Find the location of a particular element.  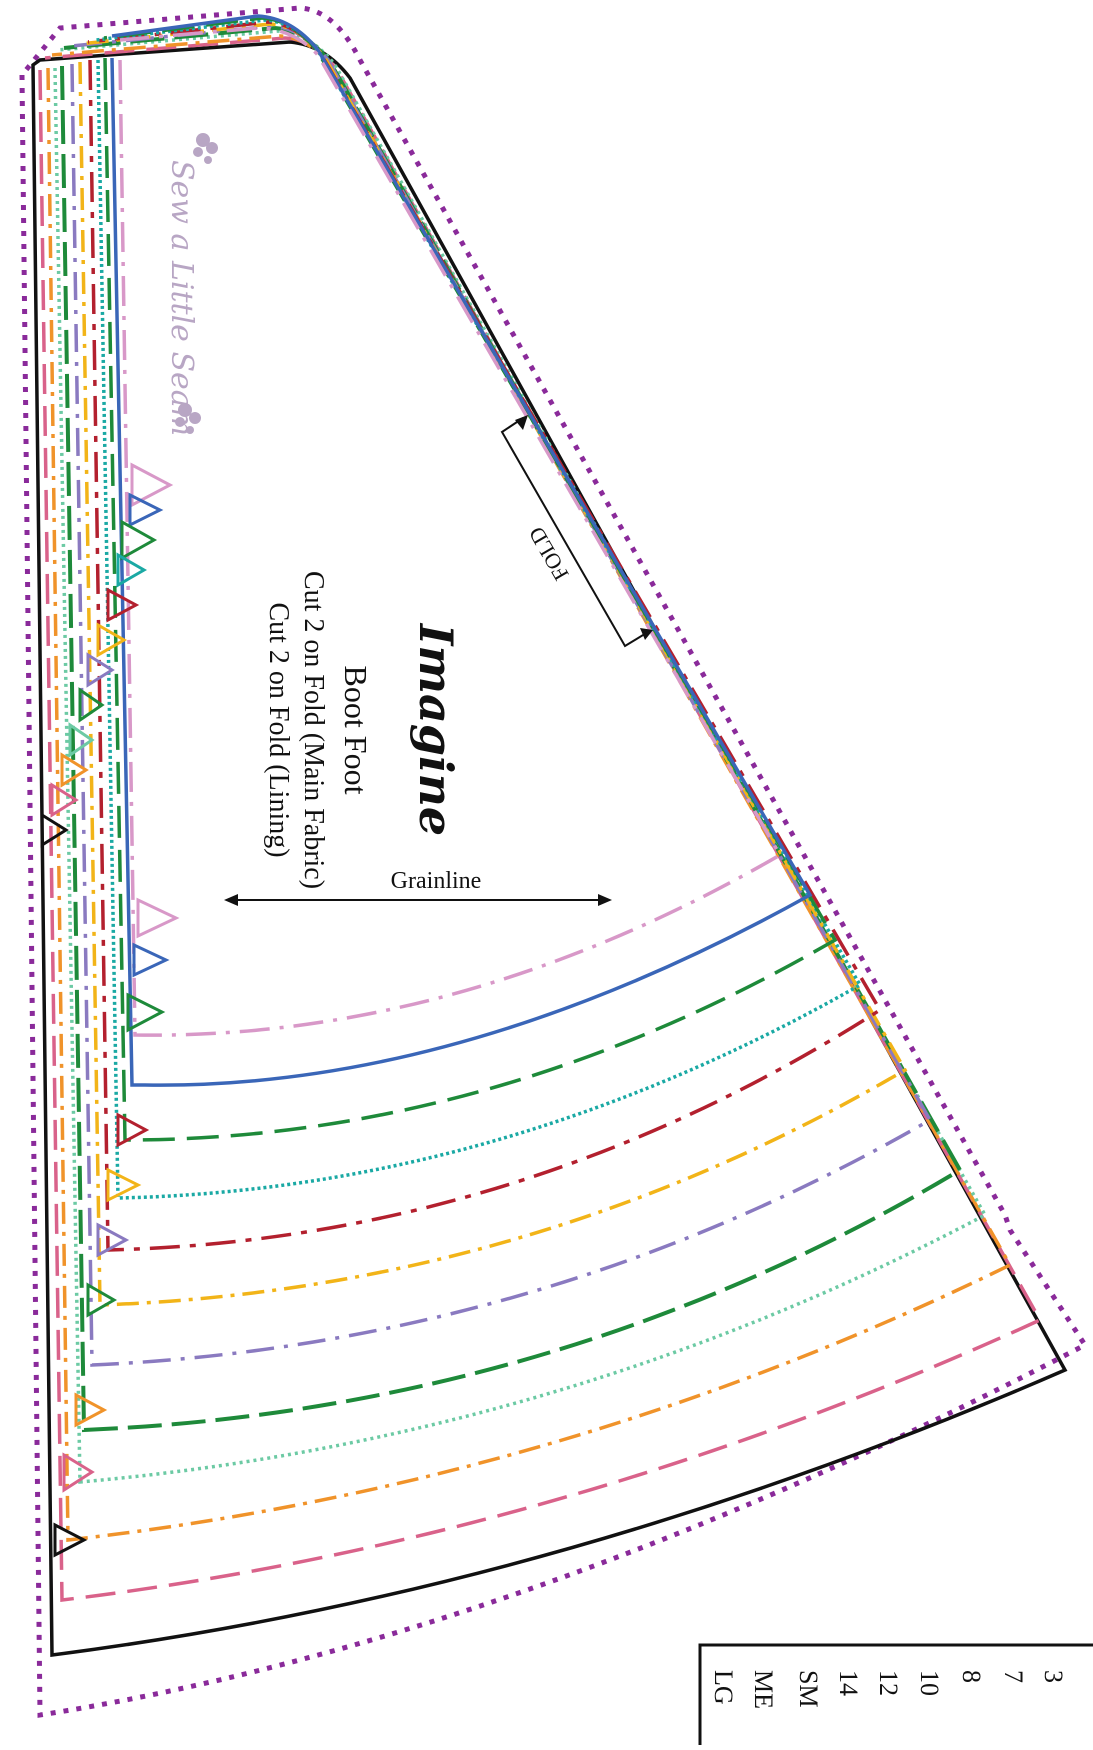

watermark-text: Sew a Little Seam is located at coordinates (181, 298).